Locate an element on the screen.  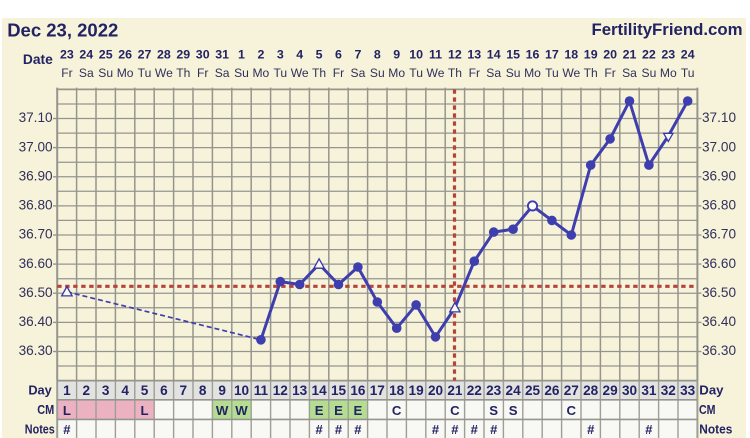
svg-text: 5 is located at coordinates (319, 54).